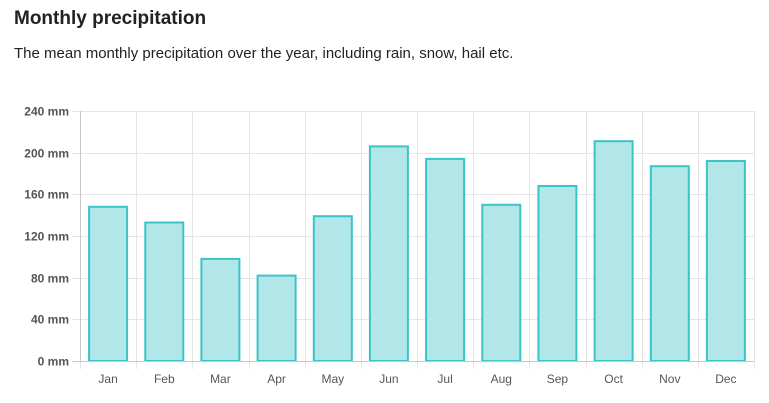 Image resolution: width=769 pixels, height=403 pixels. What do you see at coordinates (669, 263) in the screenshot?
I see `bar-nov` at bounding box center [669, 263].